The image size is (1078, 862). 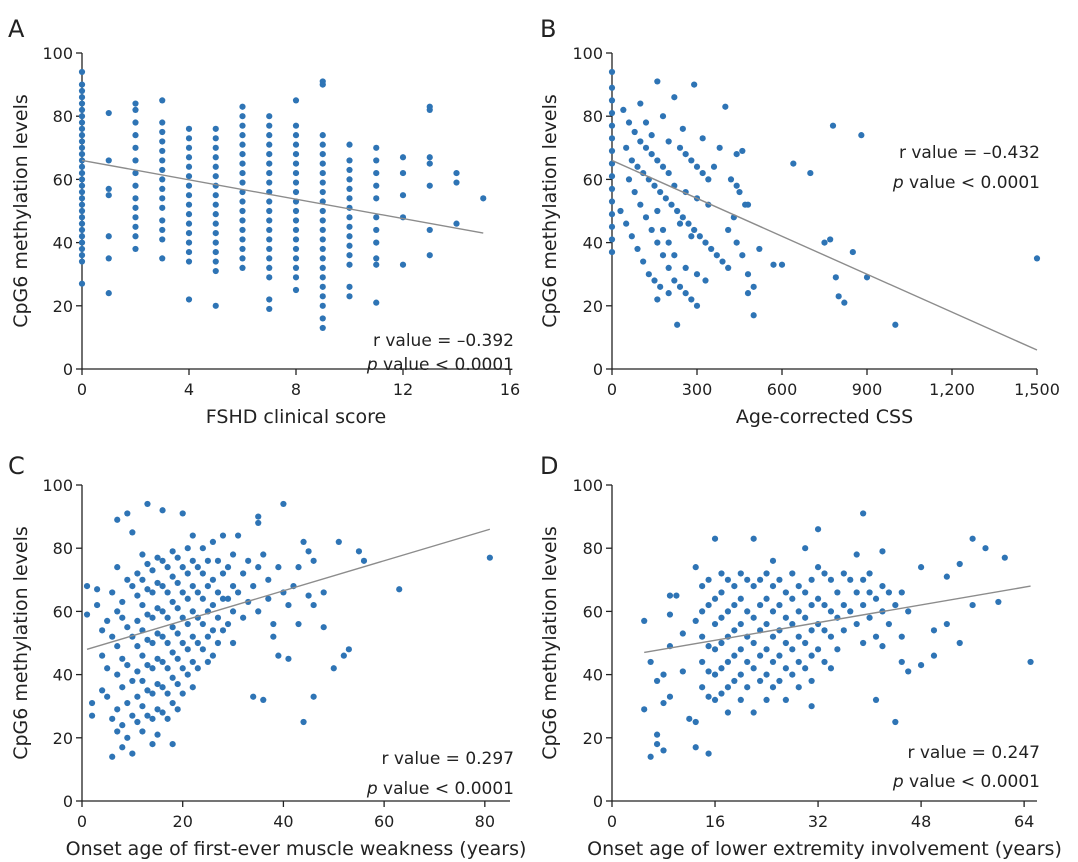 I want to click on x-tick-label: 64, so click(x=1024, y=821).